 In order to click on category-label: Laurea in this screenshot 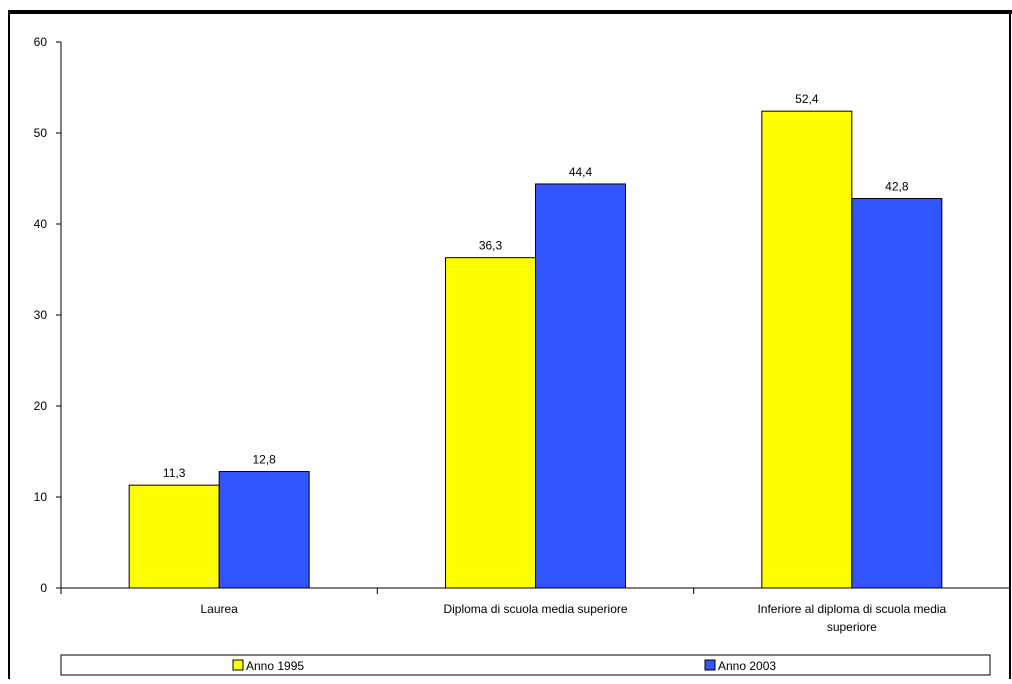, I will do `click(219, 609)`.